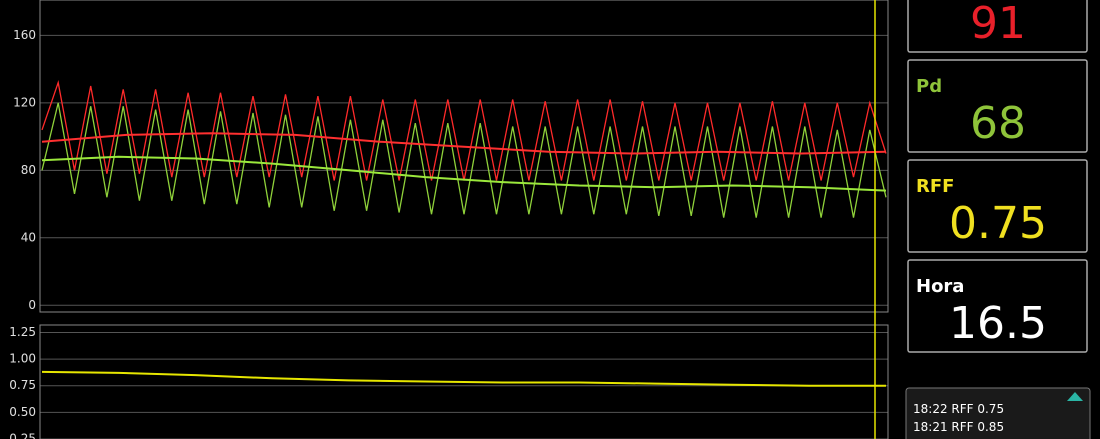 The width and height of the screenshot is (1100, 439). I want to click on y-tick-label: 1.25, so click(22, 332).